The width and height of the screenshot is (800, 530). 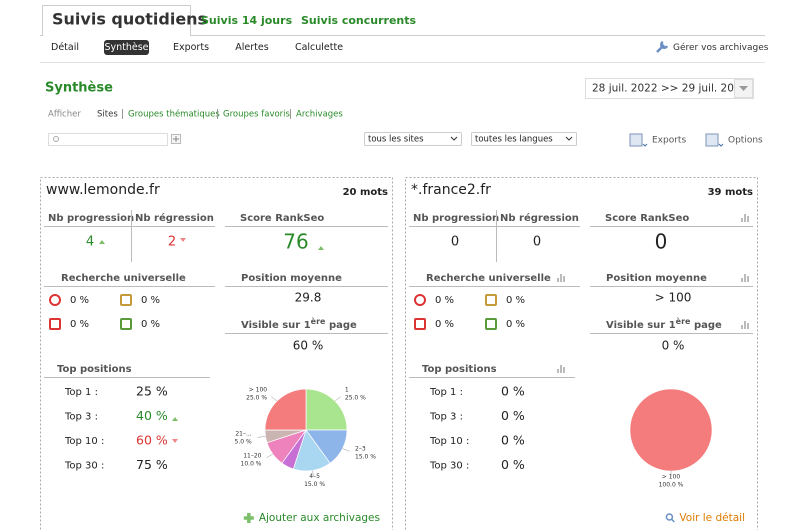 I want to click on visible-sup: ère, so click(x=318, y=321).